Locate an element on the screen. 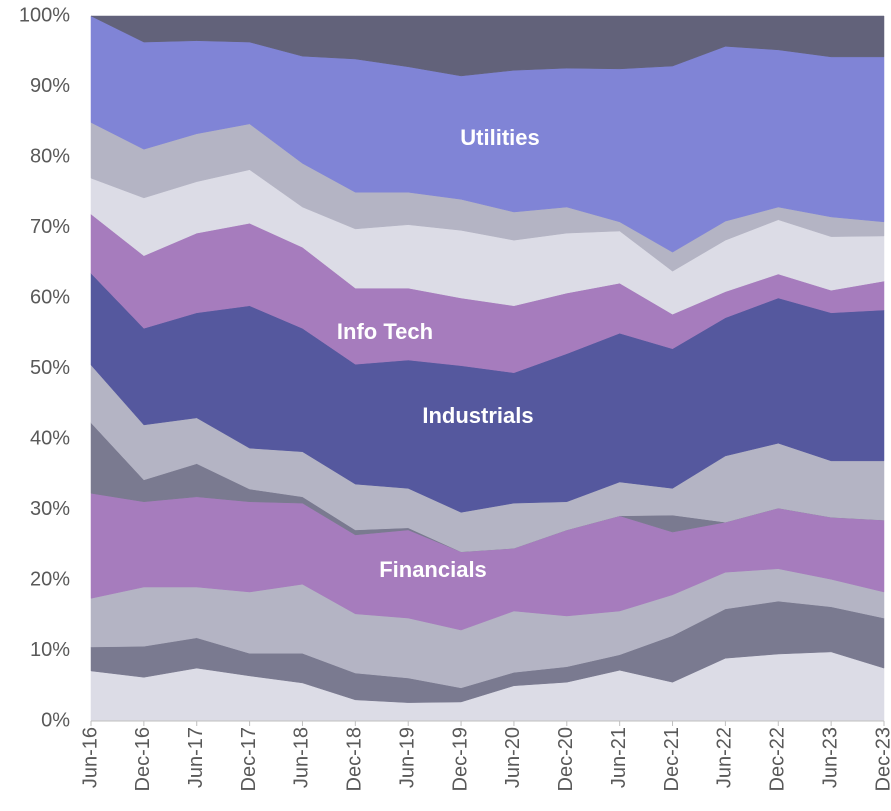 The height and width of the screenshot is (811, 891). x-tick-label: Jun-18 is located at coordinates (302, 757).